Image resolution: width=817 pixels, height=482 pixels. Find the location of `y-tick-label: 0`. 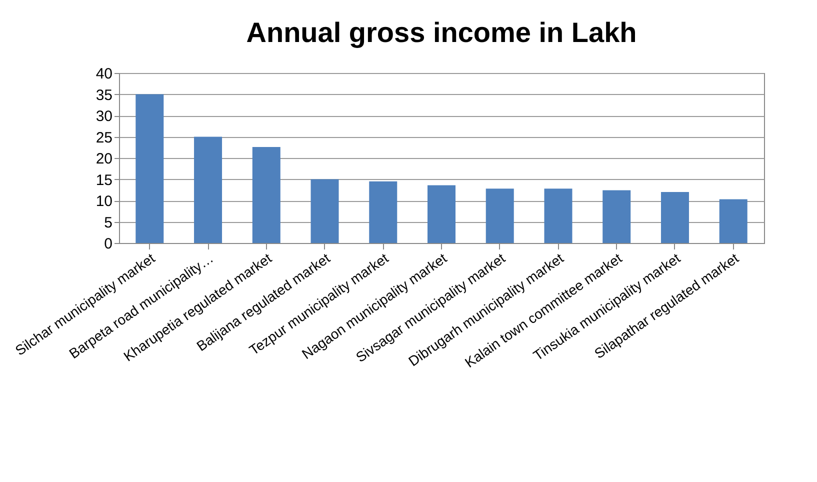

y-tick-label: 0 is located at coordinates (108, 244).